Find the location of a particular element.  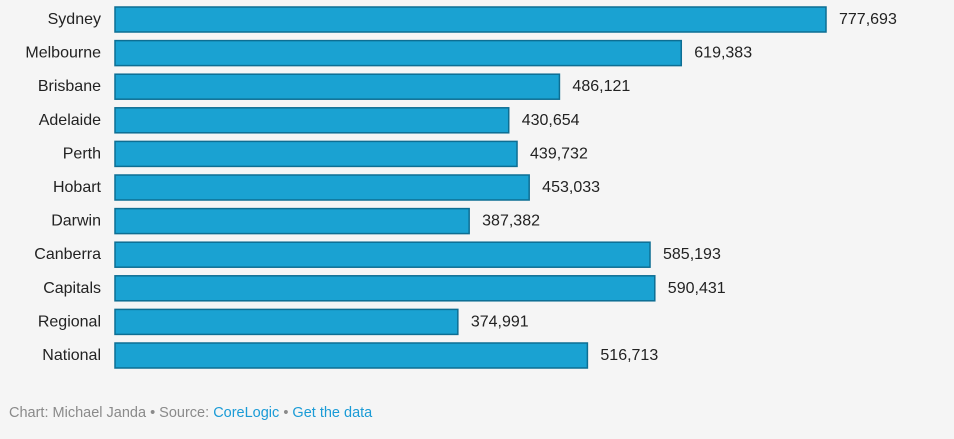

bar-brisbane is located at coordinates (337, 86).